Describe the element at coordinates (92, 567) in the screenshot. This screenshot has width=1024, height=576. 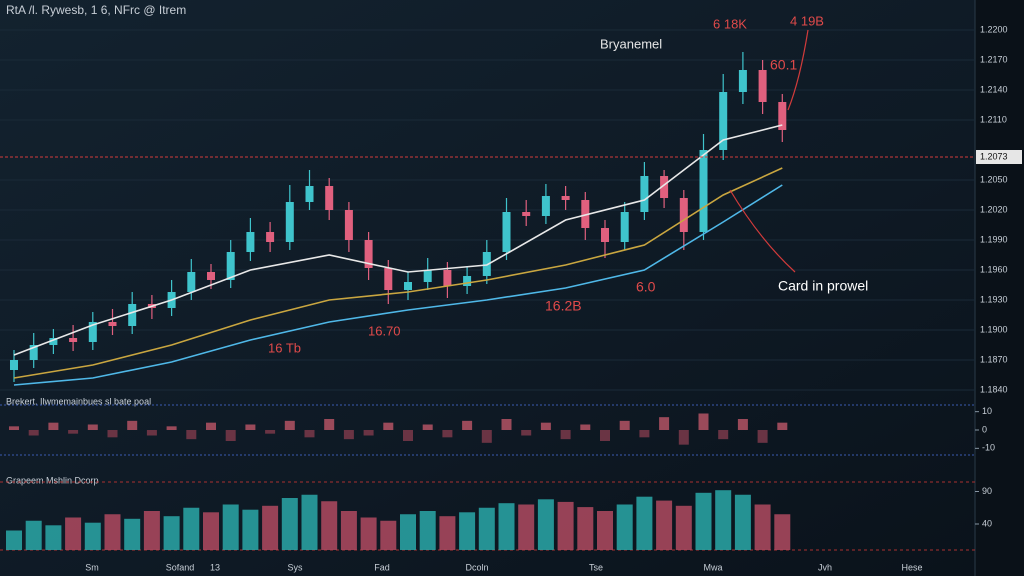
I see `x-tick-label: Sm` at that location.